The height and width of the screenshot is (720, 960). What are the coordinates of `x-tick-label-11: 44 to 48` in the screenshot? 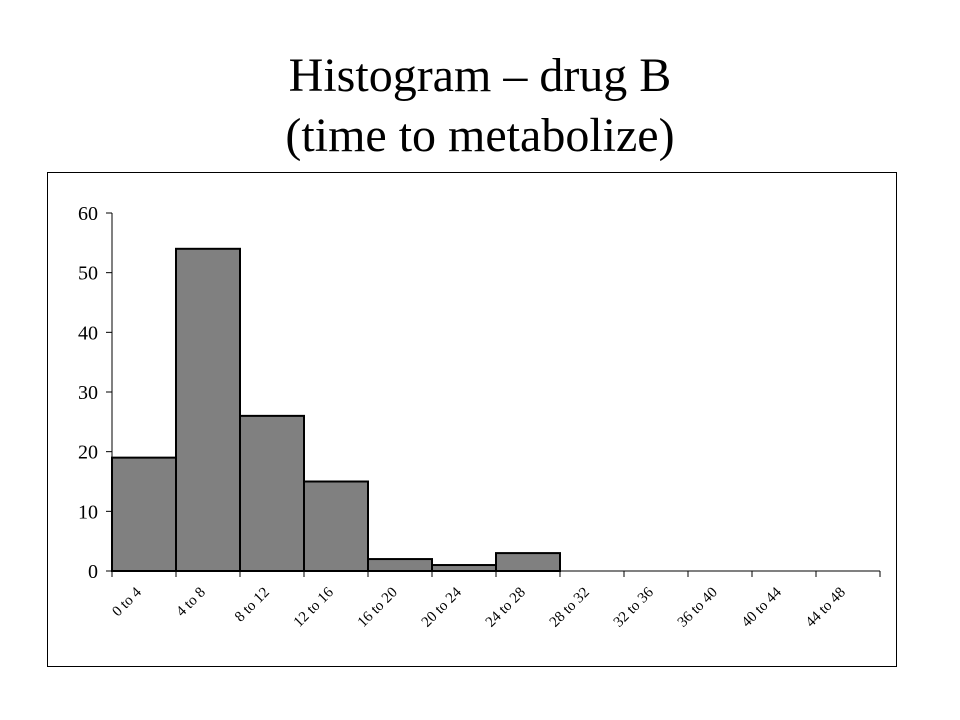 It's located at (826, 608).